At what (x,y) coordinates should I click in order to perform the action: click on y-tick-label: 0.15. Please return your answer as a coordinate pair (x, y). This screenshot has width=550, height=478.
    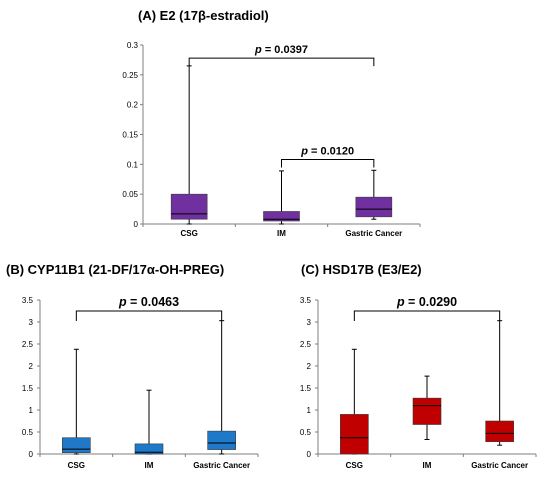
    Looking at the image, I should click on (130, 135).